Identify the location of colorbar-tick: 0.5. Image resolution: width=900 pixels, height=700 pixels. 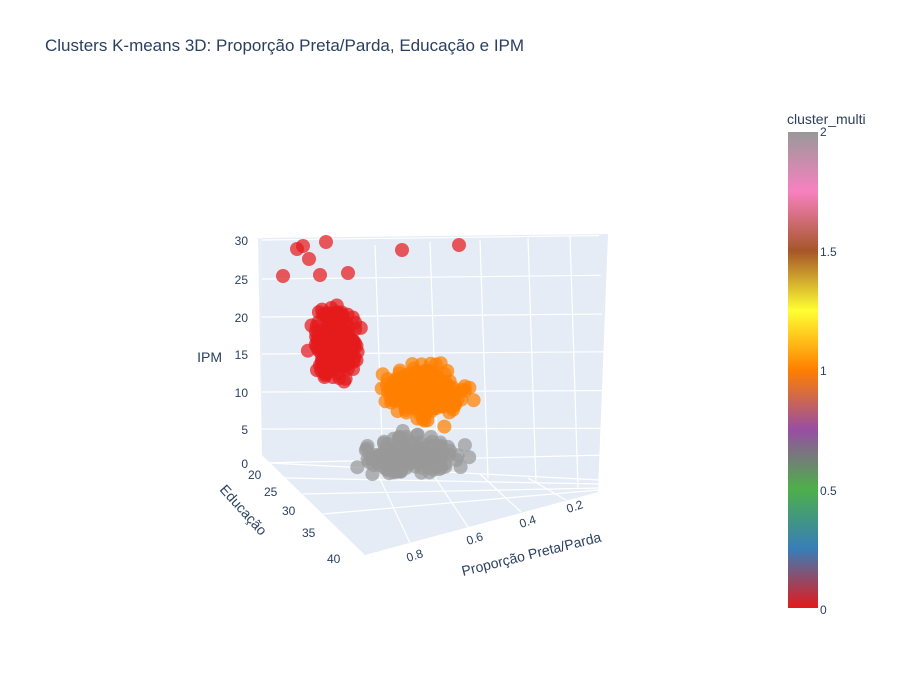
(828, 491).